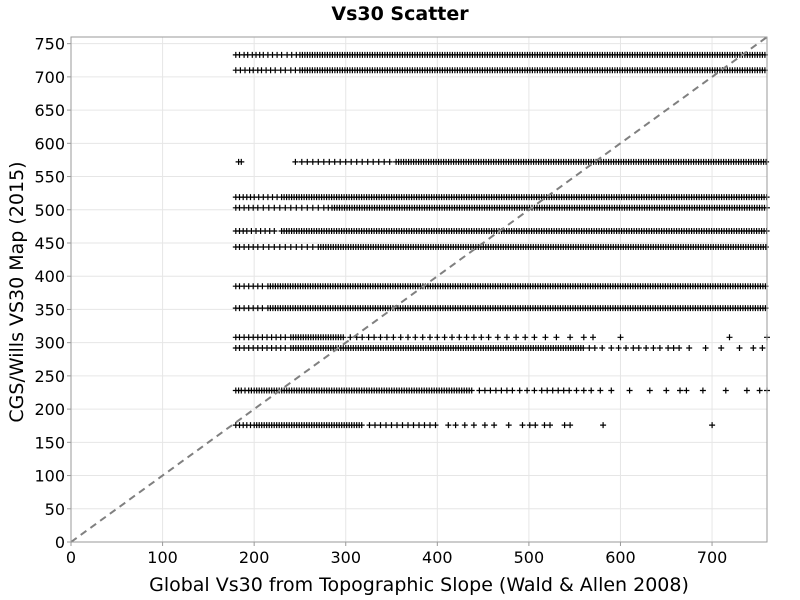 Image resolution: width=800 pixels, height=600 pixels. Describe the element at coordinates (60, 542) in the screenshot. I see `y-tick-label: 0` at that location.